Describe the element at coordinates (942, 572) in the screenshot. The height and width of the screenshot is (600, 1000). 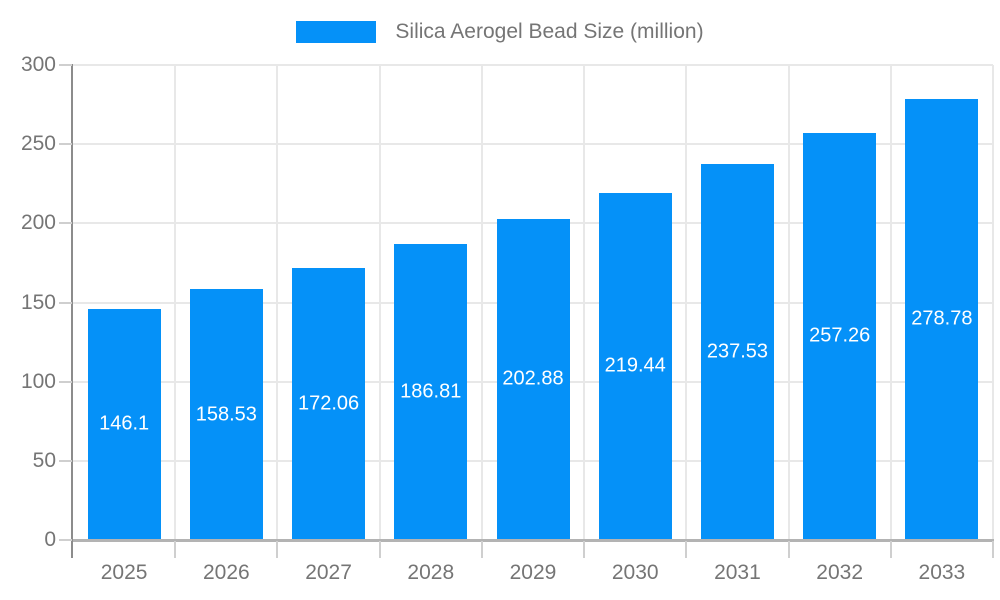
I see `x-tick-label: 2033` at that location.